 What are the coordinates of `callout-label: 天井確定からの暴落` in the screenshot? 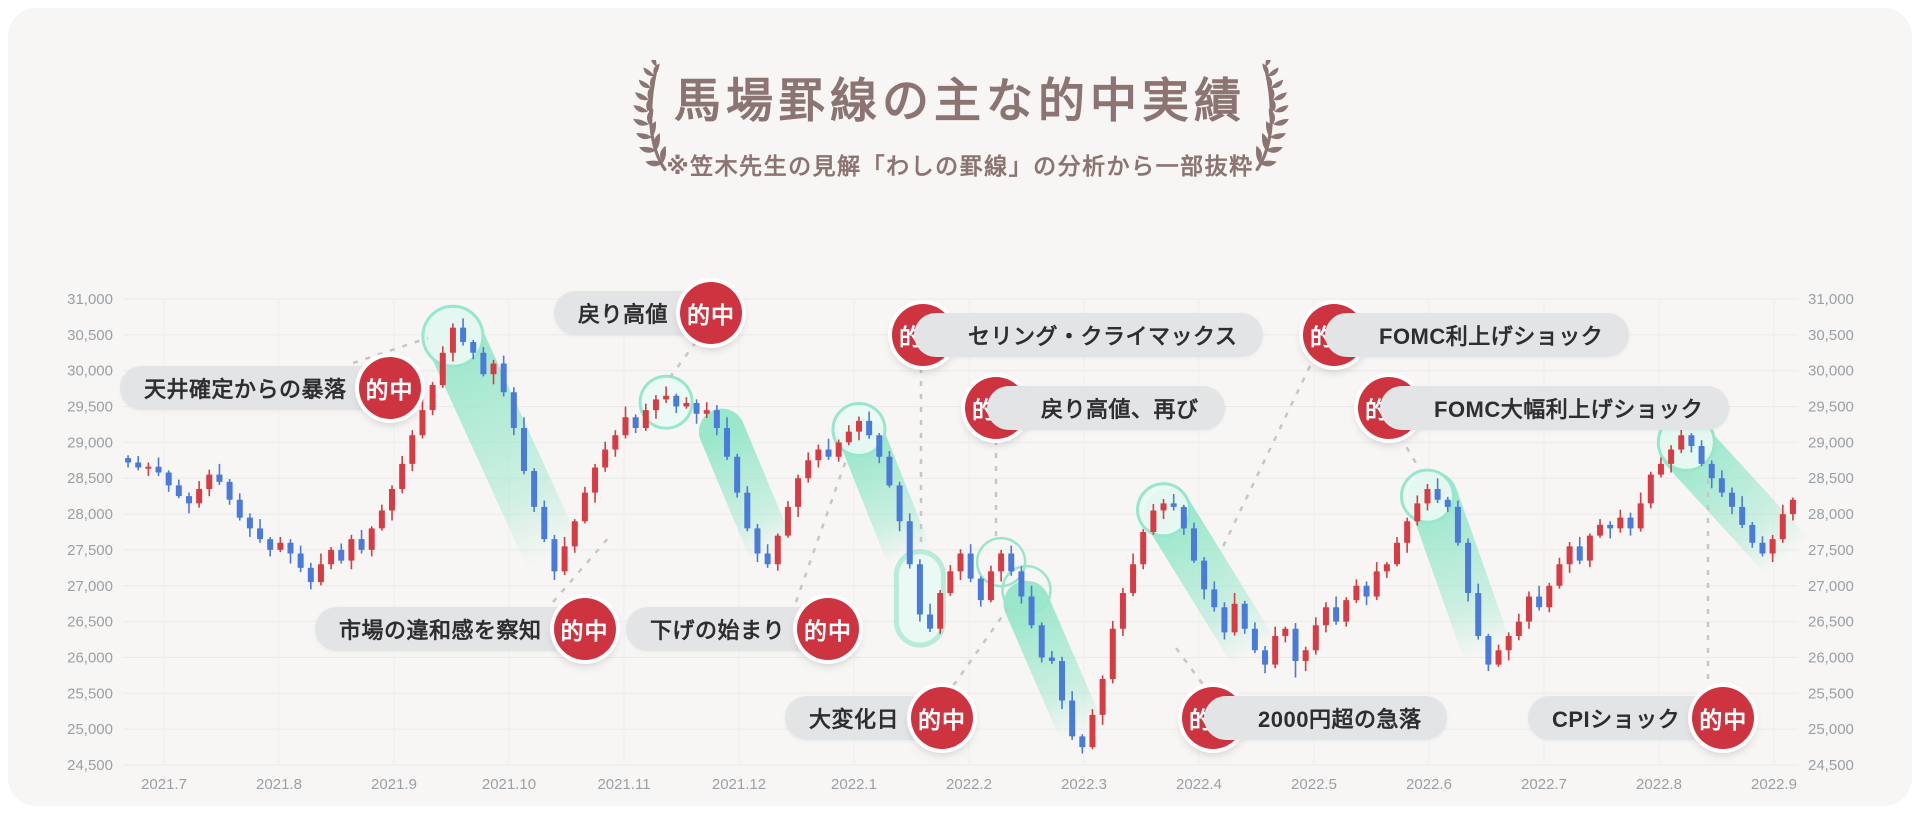 It's located at (259, 388).